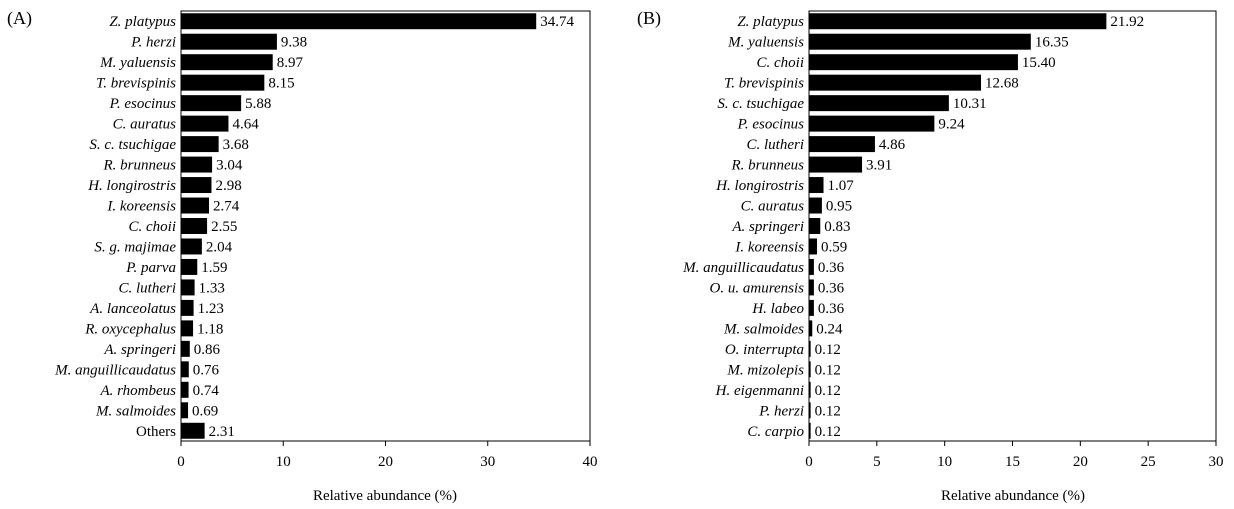 The image size is (1234, 509). I want to click on panel-a-letter: (A), so click(19, 18).